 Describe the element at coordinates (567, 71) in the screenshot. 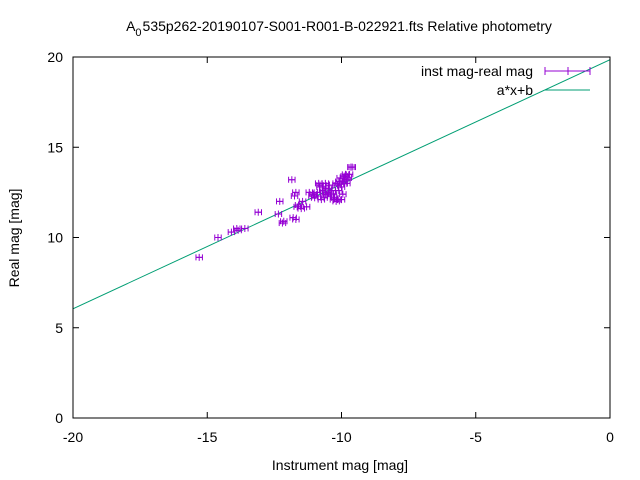

I see `legend-sample-points` at that location.